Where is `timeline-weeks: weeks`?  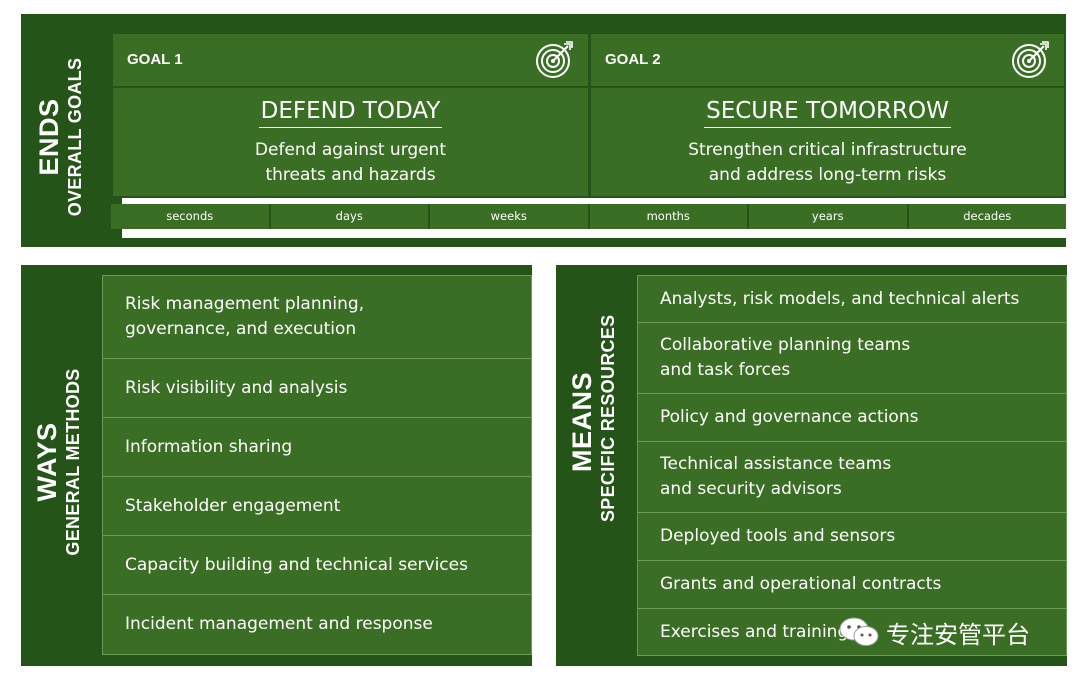 timeline-weeks: weeks is located at coordinates (510, 216).